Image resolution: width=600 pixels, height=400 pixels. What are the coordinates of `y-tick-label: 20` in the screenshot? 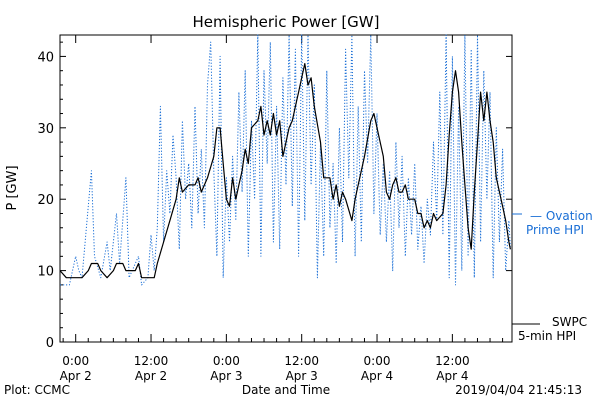 It's located at (45, 200).